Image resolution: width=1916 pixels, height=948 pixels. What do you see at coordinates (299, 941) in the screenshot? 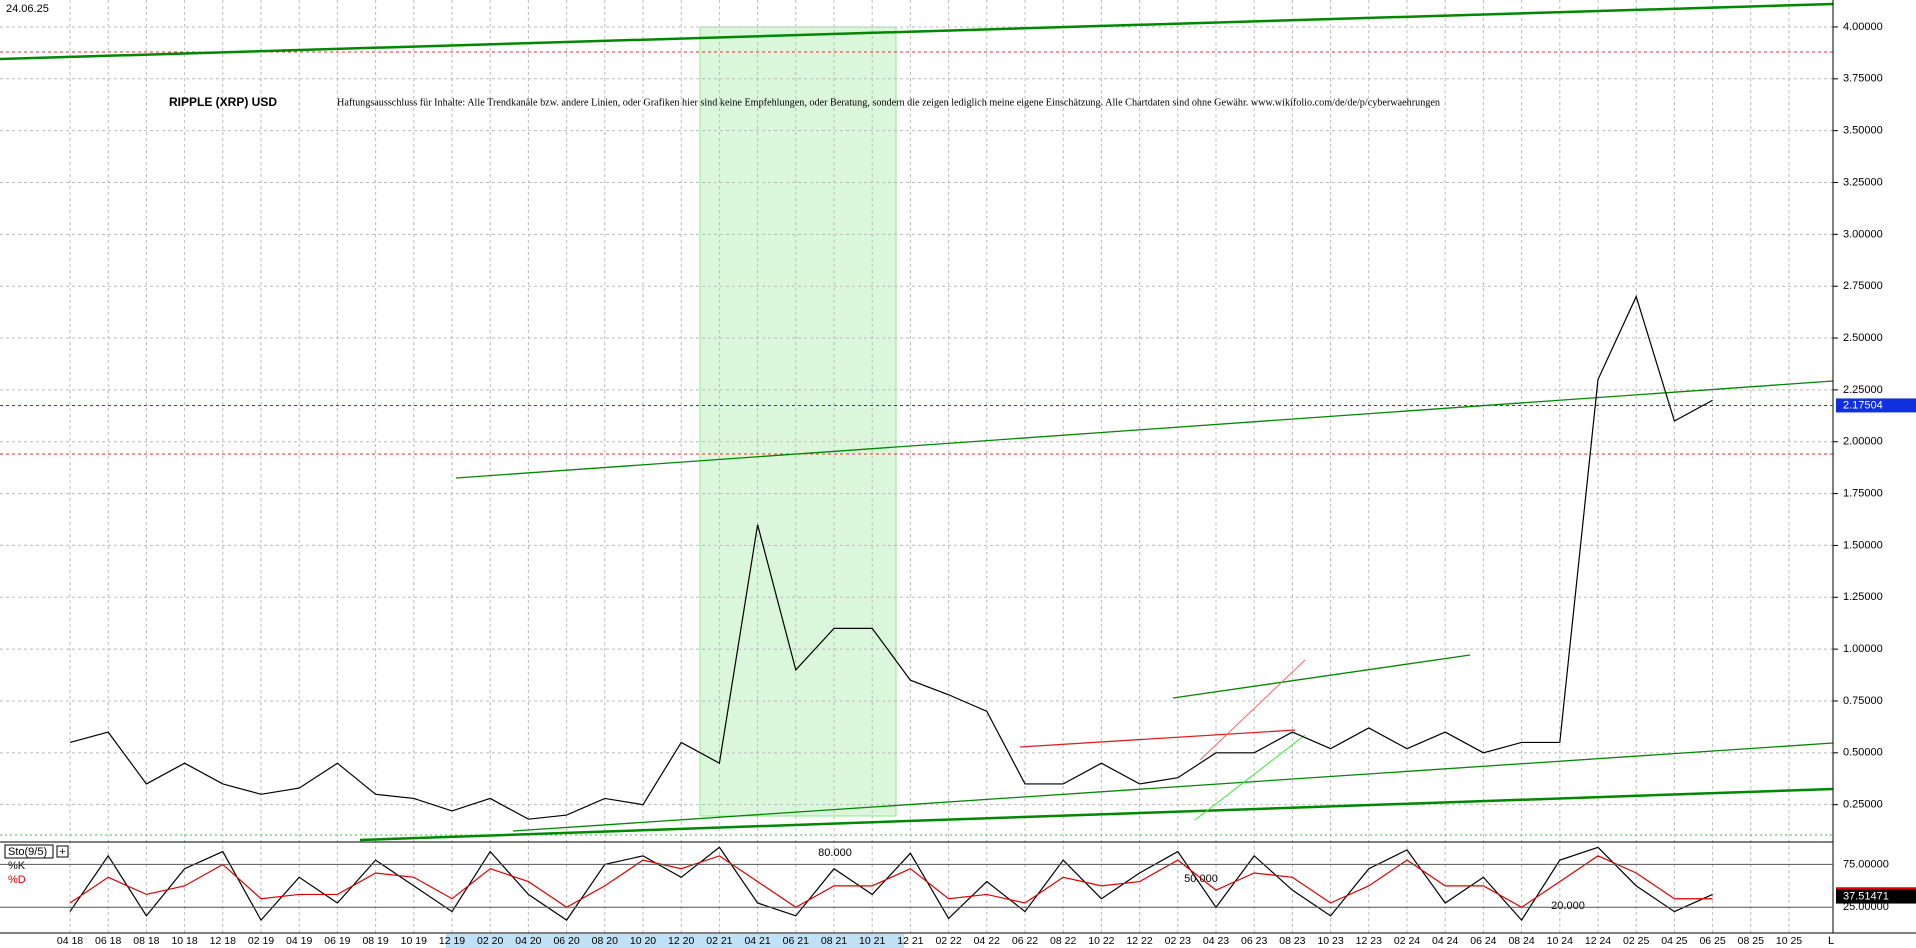
I see `x-tick-label: 04 19` at bounding box center [299, 941].